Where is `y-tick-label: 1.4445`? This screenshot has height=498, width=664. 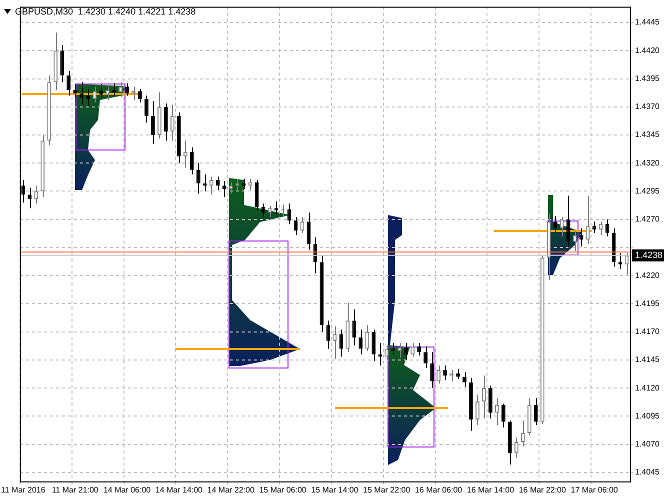 y-tick-label: 1.4445 is located at coordinates (647, 22).